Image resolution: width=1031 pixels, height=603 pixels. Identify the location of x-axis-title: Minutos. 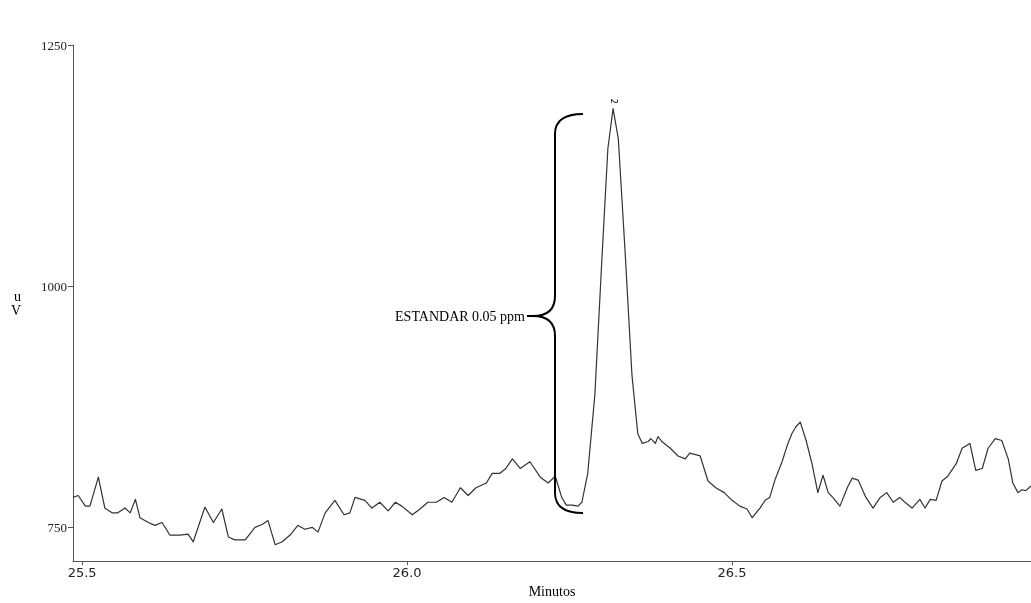
(552, 591).